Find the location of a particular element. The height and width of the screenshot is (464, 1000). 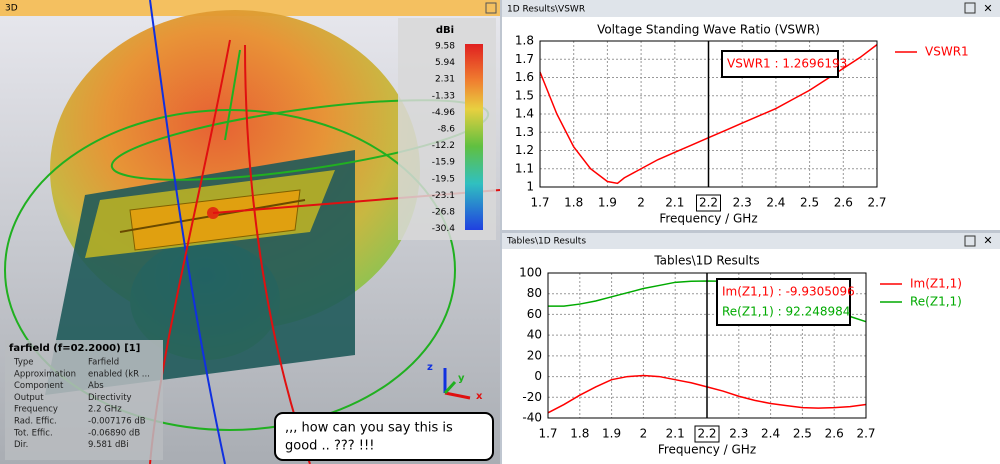

y-tick-label: 1.4 is located at coordinates (524, 114).